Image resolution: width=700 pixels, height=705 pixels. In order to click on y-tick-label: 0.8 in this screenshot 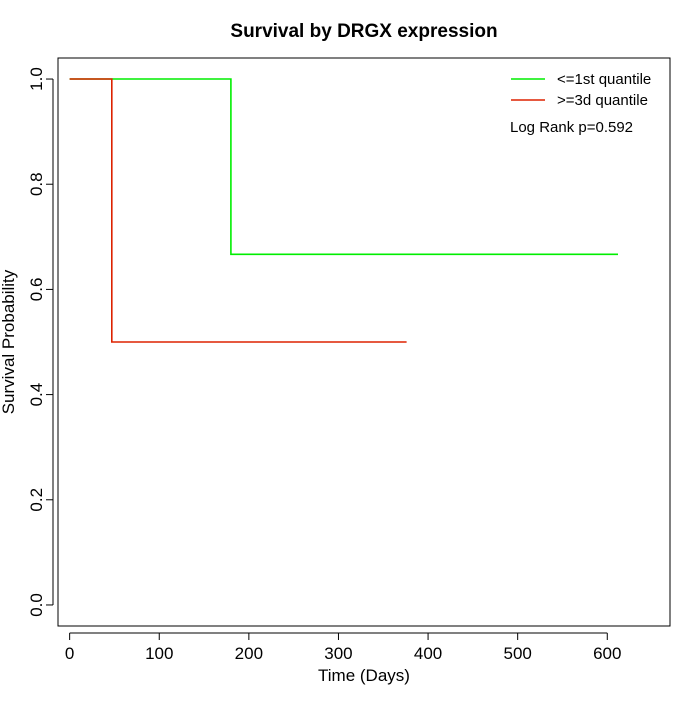, I will do `click(36, 184)`.